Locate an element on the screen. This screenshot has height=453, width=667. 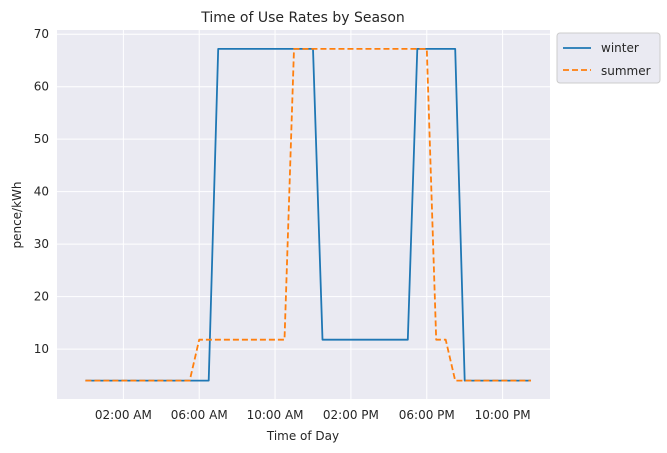
legend-label-winter: winter is located at coordinates (620, 48).